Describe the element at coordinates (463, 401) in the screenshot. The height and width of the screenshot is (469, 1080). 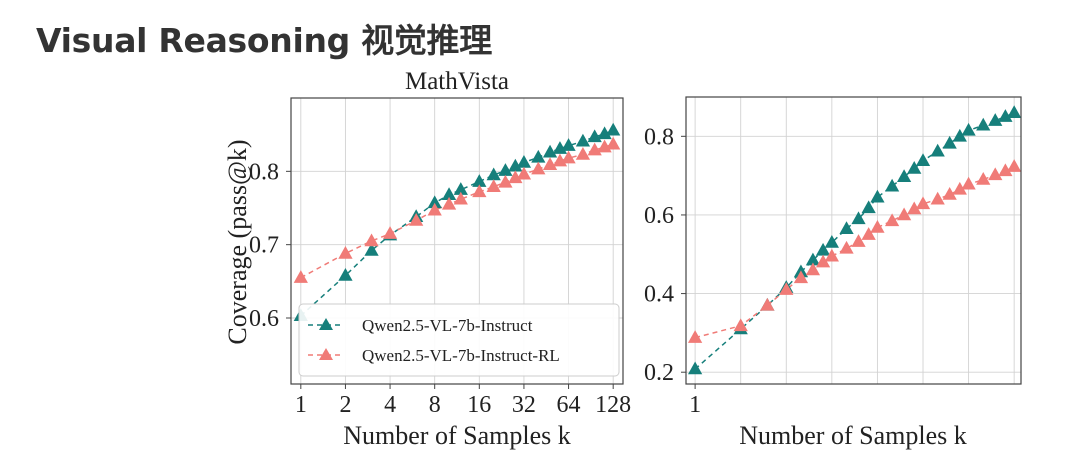
I see `chart-1-x-ticks: 1 2 4 8 16 32 64 128` at that location.